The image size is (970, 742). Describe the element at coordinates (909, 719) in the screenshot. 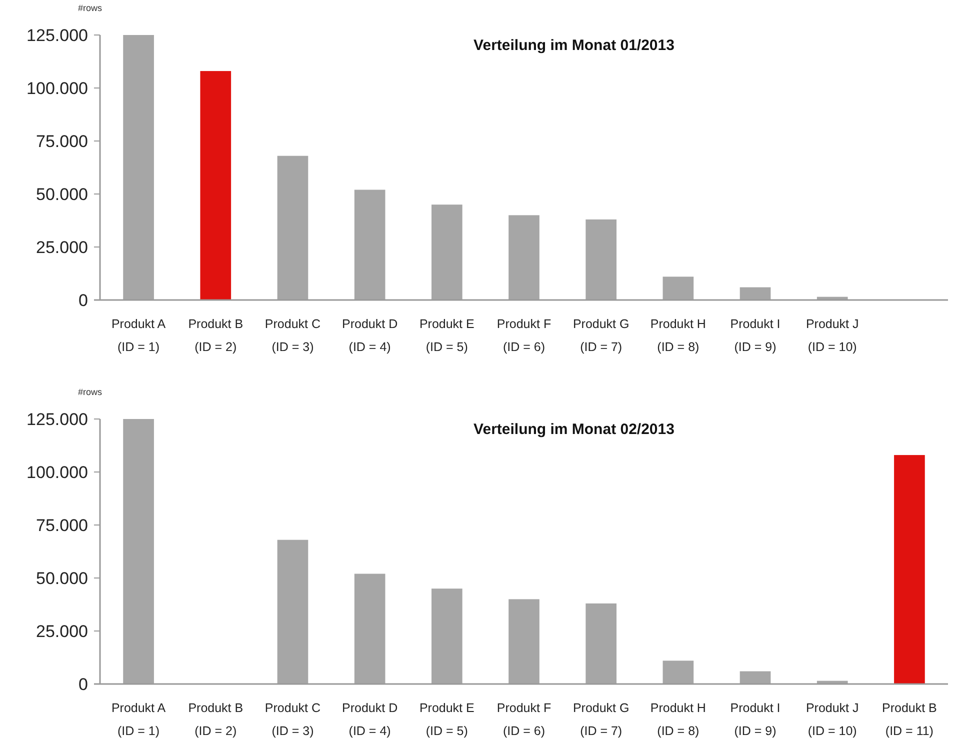

I see `x-tick-label: Produkt B (ID = 11)` at that location.